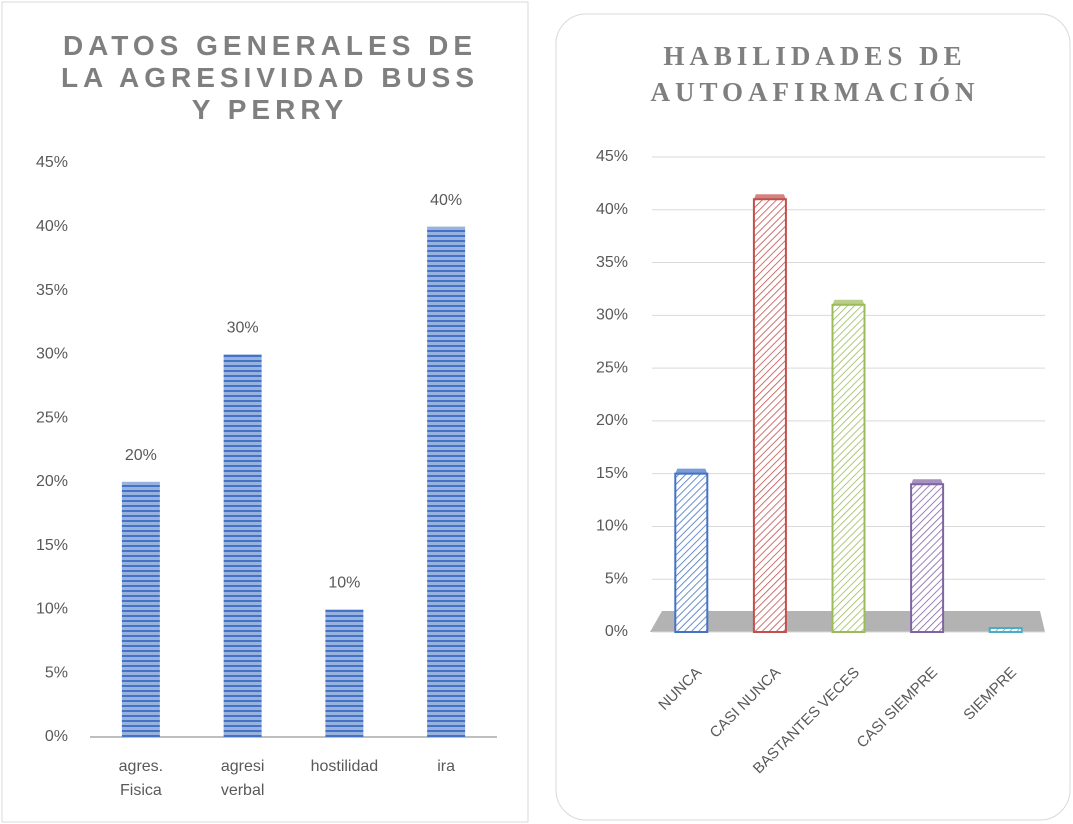 The image size is (1073, 824). I want to click on value-label: 20%, so click(141, 455).